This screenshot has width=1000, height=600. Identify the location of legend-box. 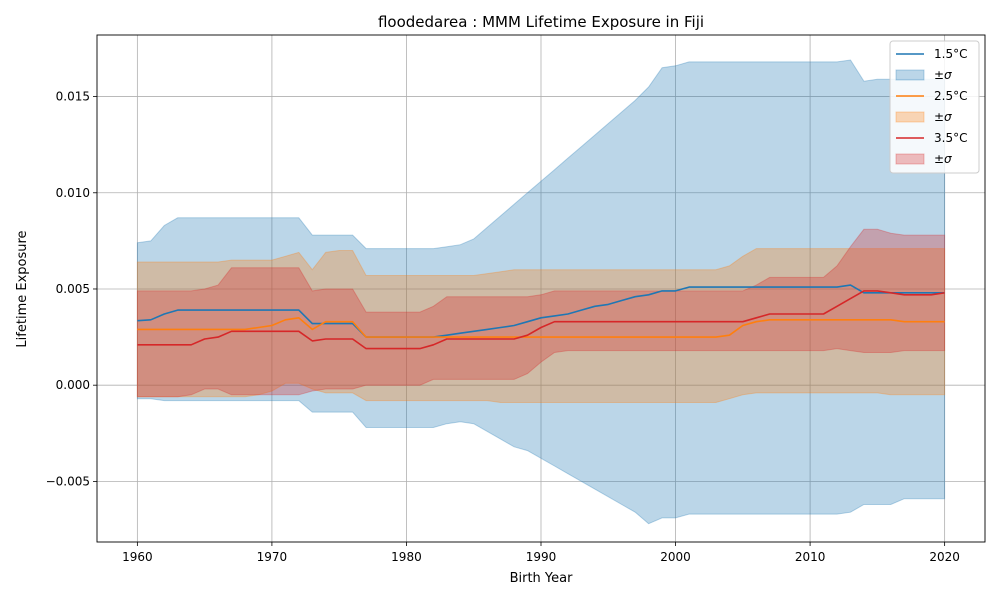
(934, 107).